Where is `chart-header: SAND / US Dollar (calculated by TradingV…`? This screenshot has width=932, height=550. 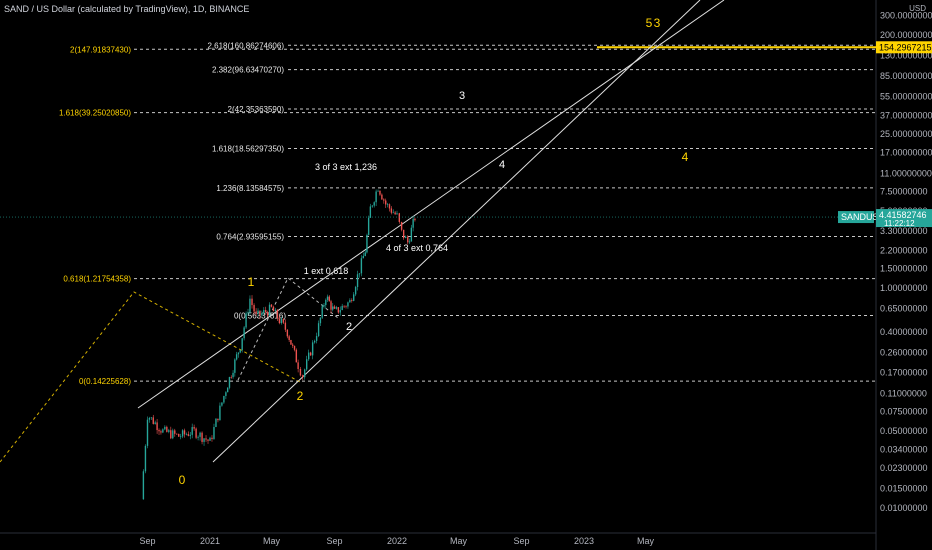
chart-header: SAND / US Dollar (calculated by TradingV… is located at coordinates (127, 9).